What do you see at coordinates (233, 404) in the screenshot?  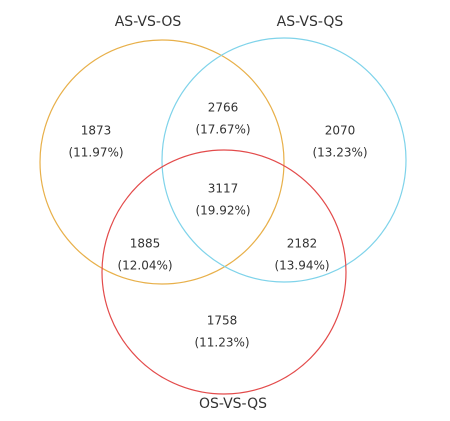 I see `set-label: OS-VS-QS` at bounding box center [233, 404].